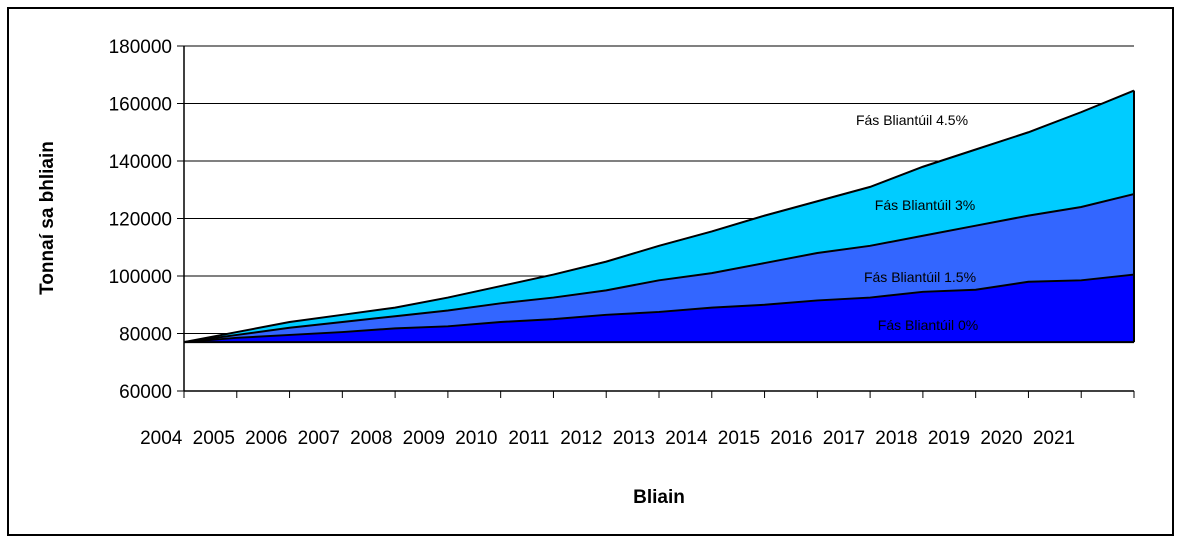 Image resolution: width=1180 pixels, height=538 pixels. What do you see at coordinates (140, 47) in the screenshot?
I see `y-tick-label-6: 180000` at bounding box center [140, 47].